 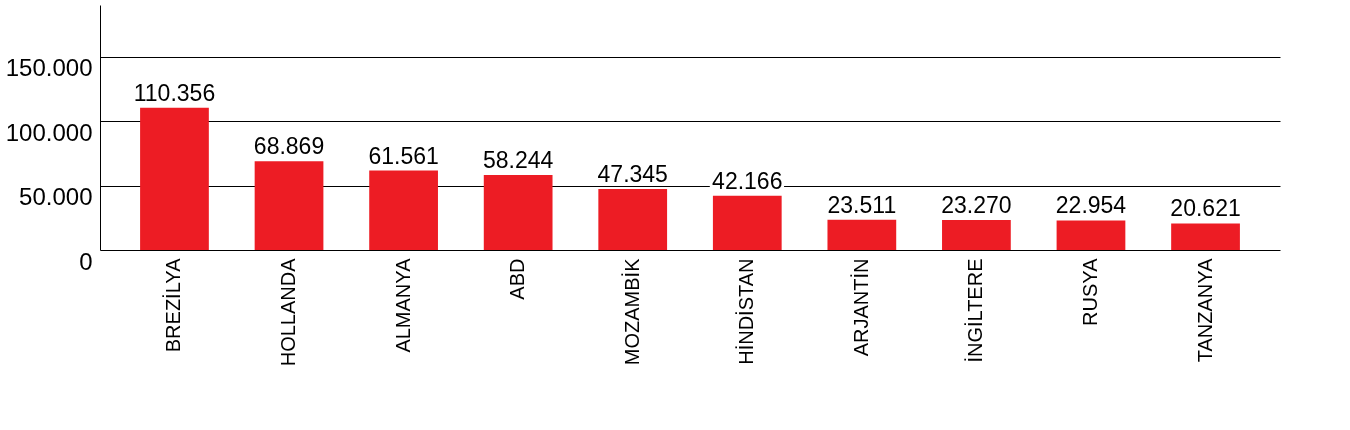 I want to click on data-label: 20.621, so click(x=1205, y=208).